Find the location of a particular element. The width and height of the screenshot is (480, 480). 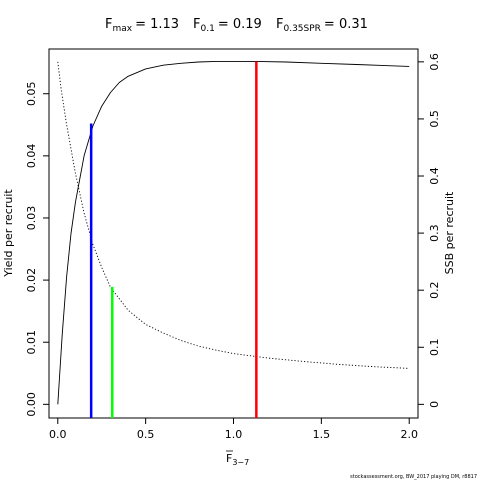

y-left-tick-label: 0.05 is located at coordinates (31, 93).